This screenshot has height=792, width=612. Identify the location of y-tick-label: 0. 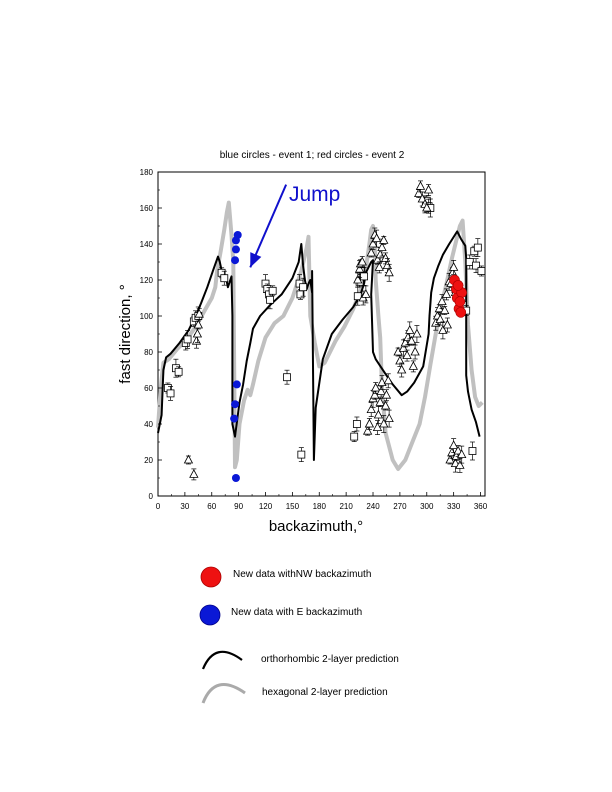
(151, 496).